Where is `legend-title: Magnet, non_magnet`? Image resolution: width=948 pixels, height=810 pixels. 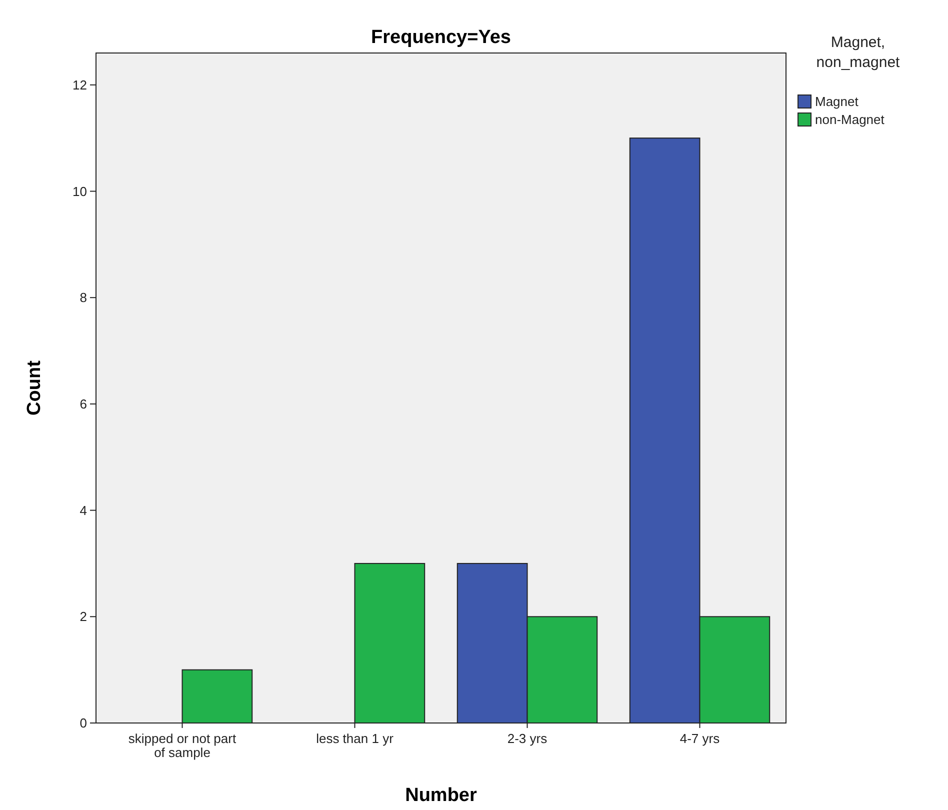
legend-title: Magnet, non_magnet is located at coordinates (858, 52).